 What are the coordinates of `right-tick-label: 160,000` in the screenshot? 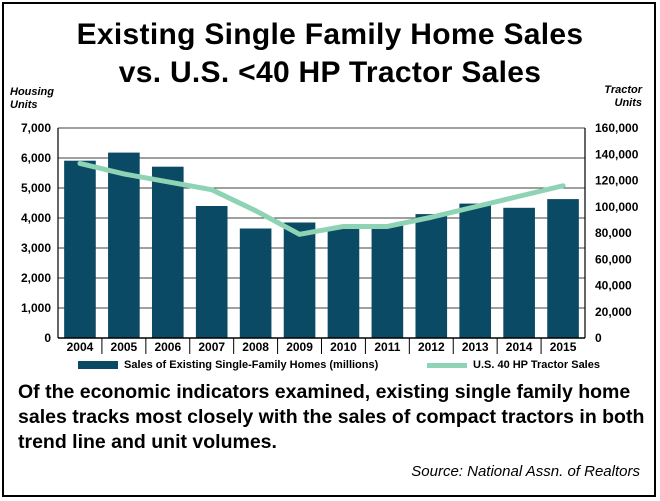 It's located at (617, 128).